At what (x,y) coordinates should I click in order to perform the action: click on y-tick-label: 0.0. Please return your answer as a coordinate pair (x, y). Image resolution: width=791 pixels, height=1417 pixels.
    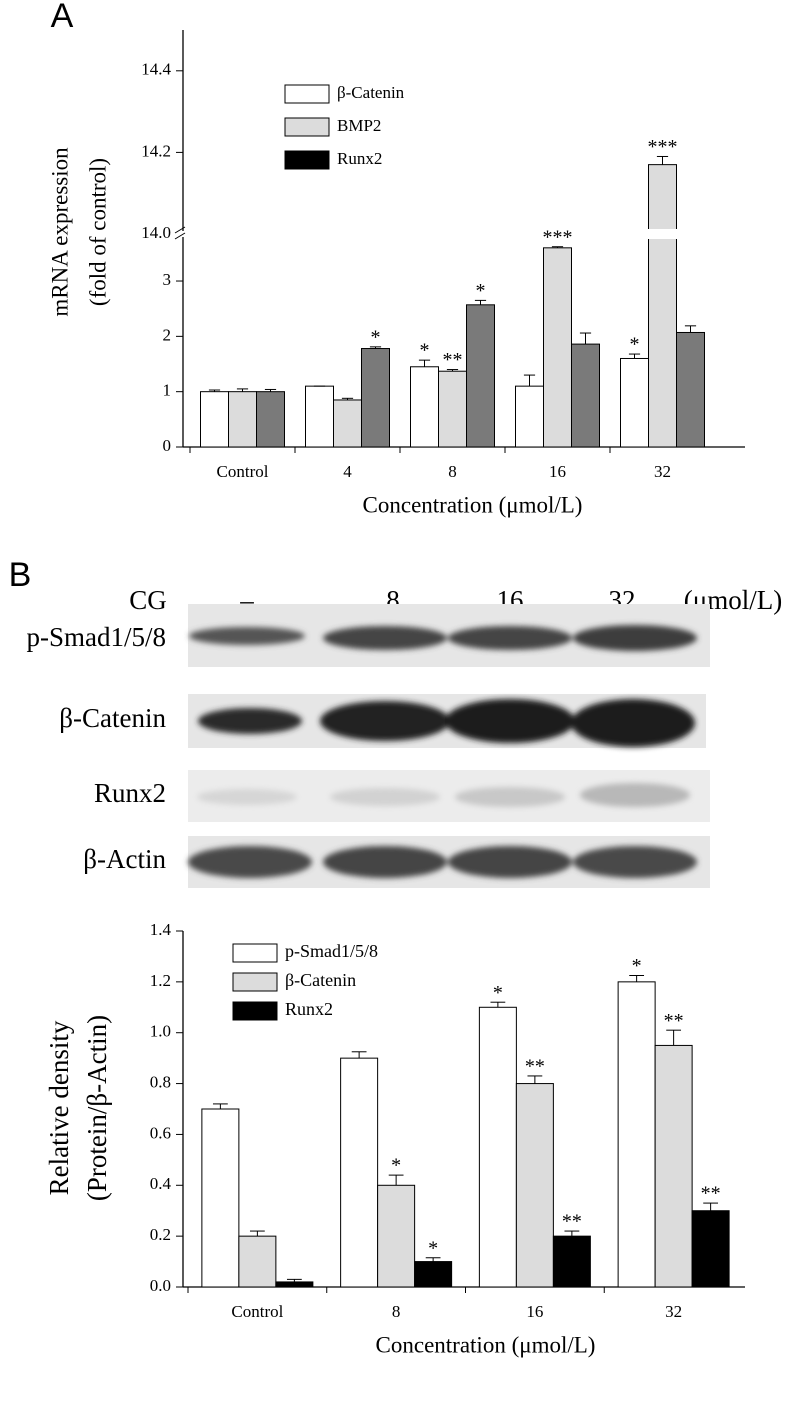
    Looking at the image, I should click on (160, 1285).